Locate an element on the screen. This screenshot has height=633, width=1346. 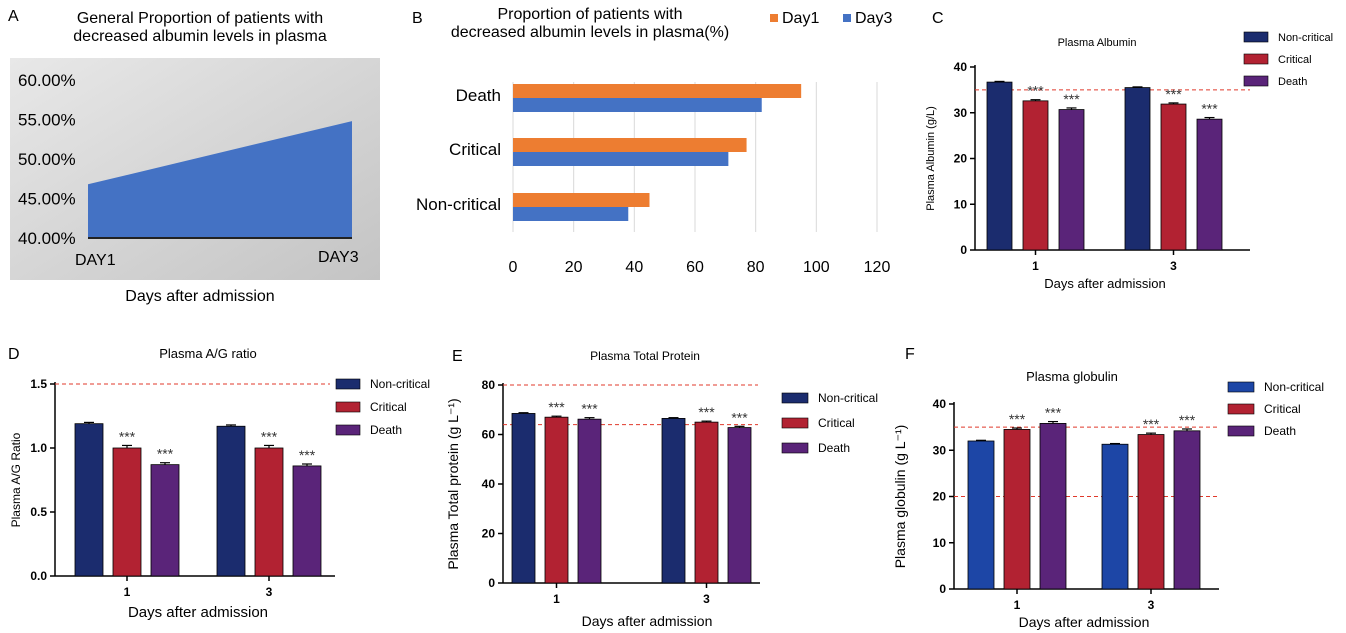
legend-swatch-day3 is located at coordinates (847, 18).